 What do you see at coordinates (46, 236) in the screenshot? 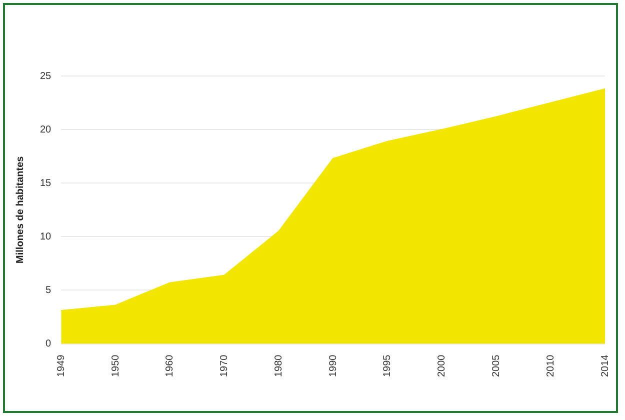
I see `y-tick-label: 10` at bounding box center [46, 236].